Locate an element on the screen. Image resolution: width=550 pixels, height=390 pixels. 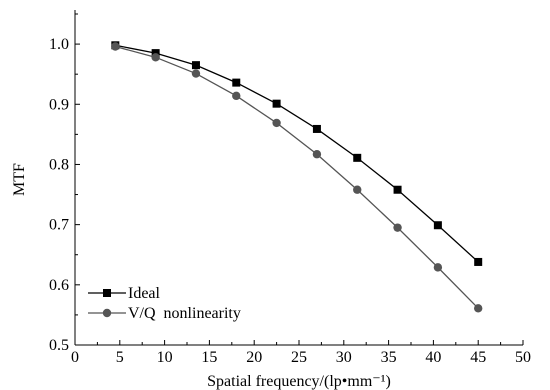
legend-label: Ideal is located at coordinates (144, 293).